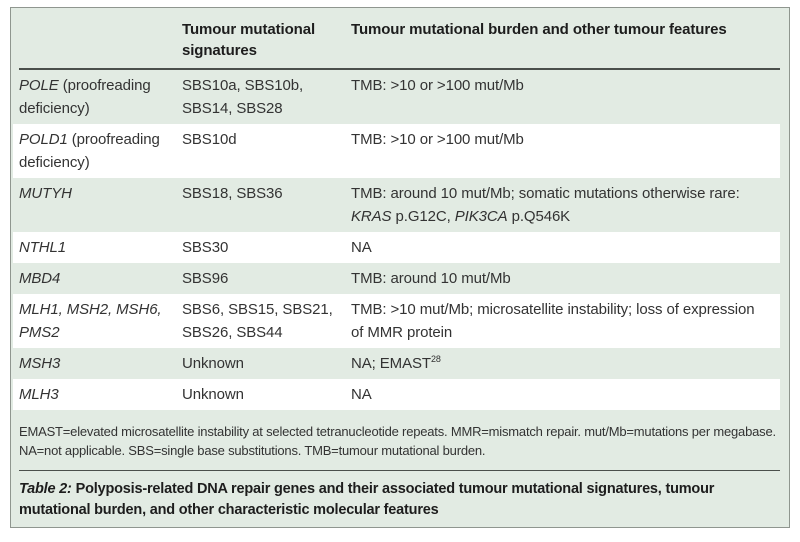  Describe the element at coordinates (399, 470) in the screenshot. I see `caption-rule` at that location.